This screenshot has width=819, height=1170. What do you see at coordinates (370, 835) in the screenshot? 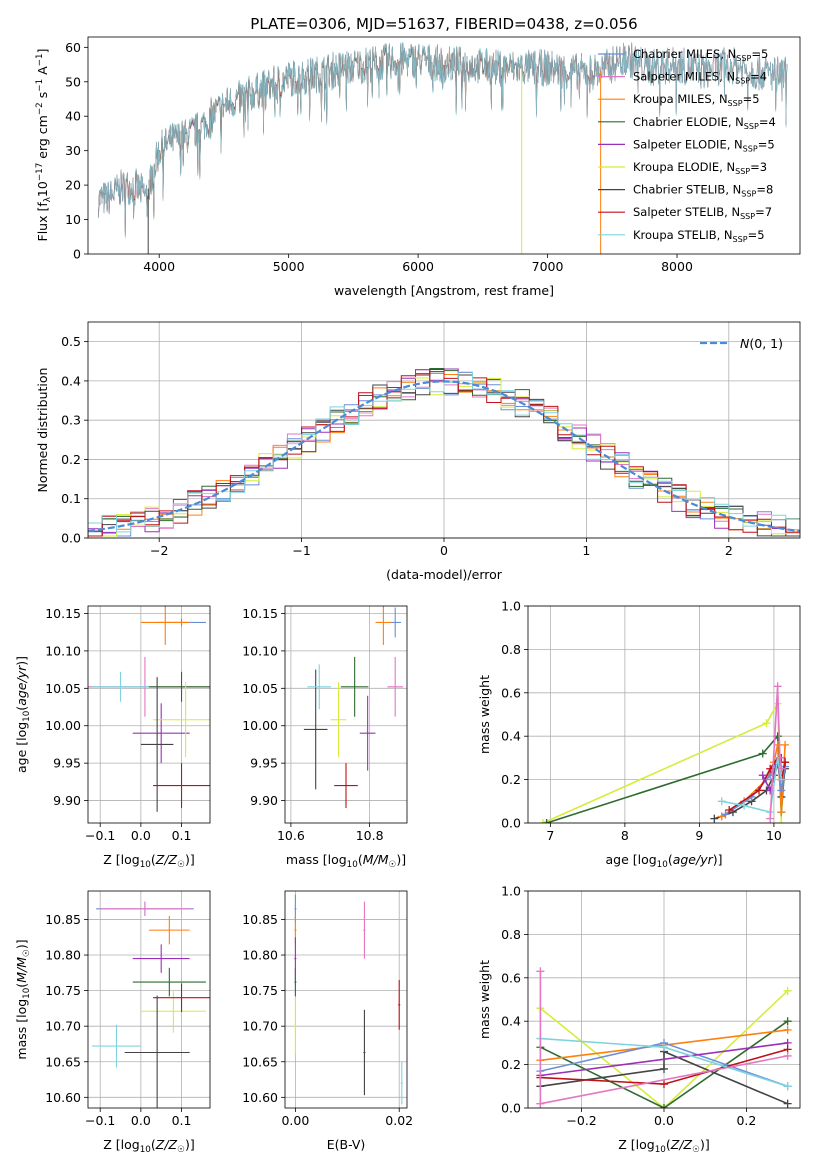
I see `x-tick-label: 10.8` at bounding box center [370, 835].